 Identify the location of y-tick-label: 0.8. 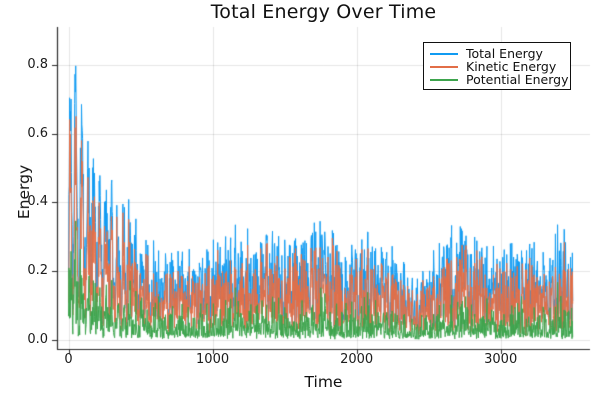
(37, 64).